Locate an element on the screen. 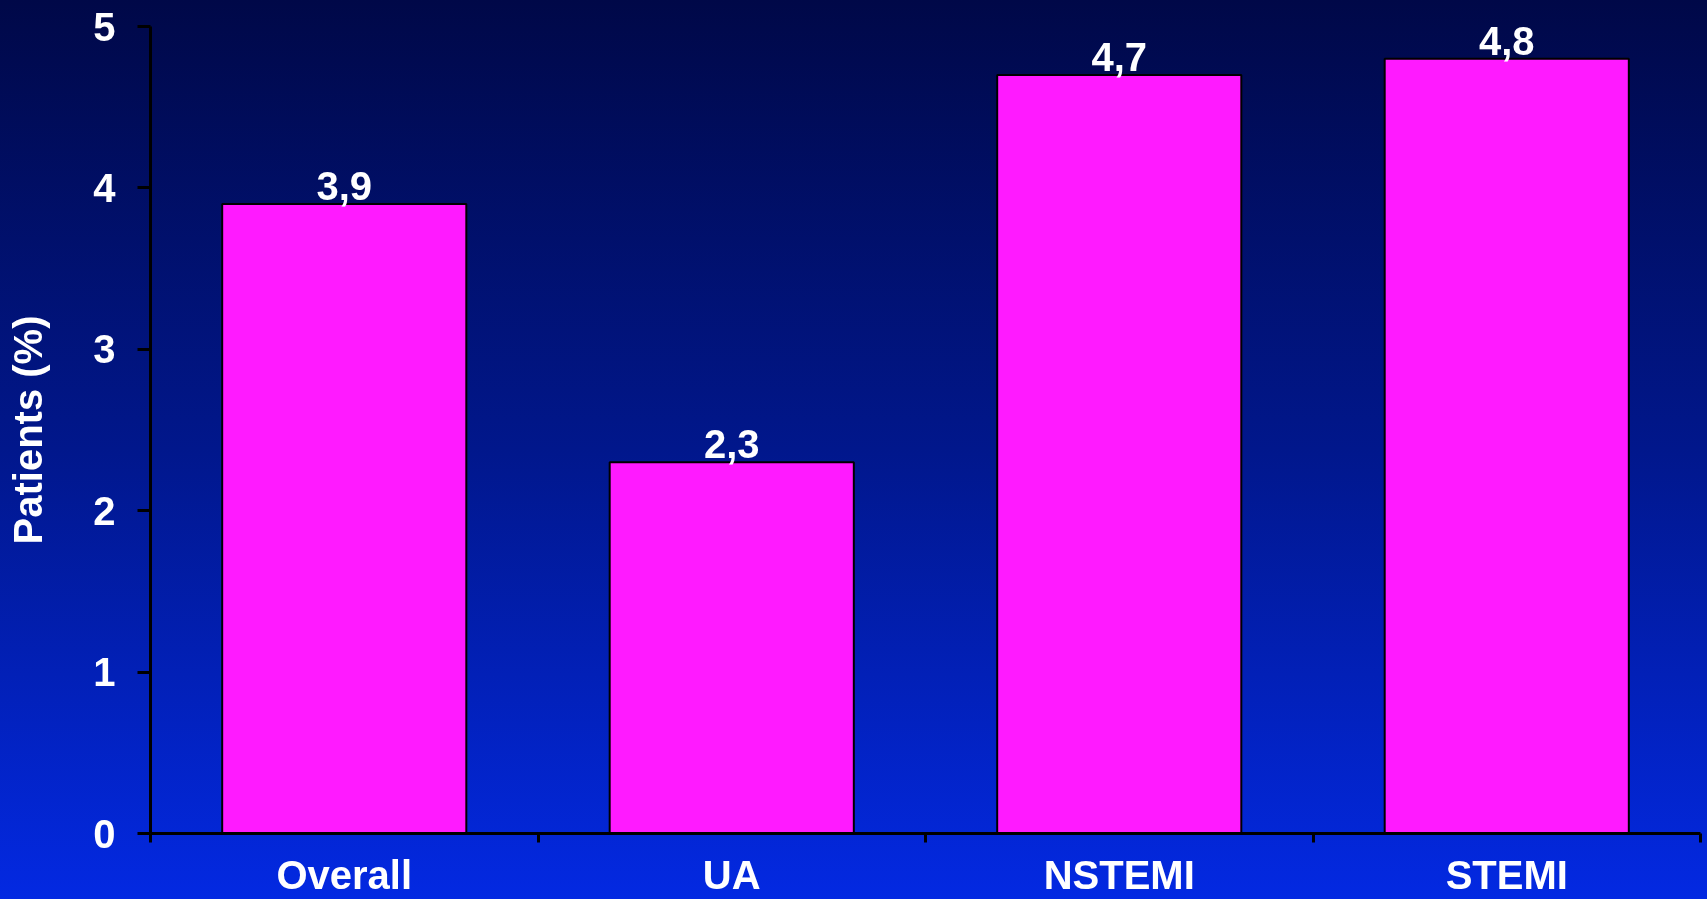 The width and height of the screenshot is (1707, 899). x-tick-label: STEMI is located at coordinates (1506, 874).